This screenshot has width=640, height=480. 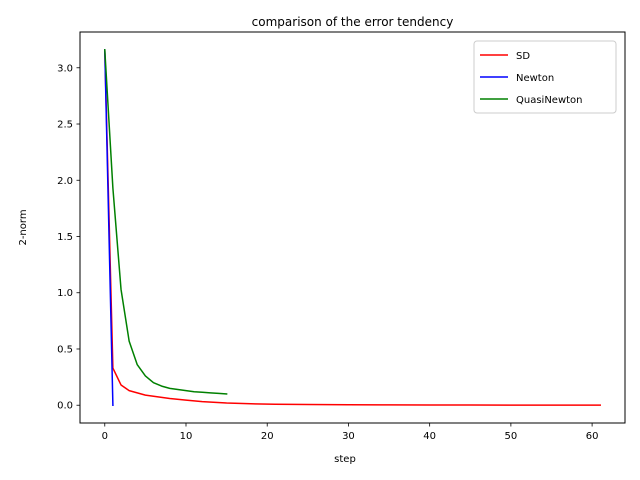 What do you see at coordinates (65, 181) in the screenshot?
I see `y-tick-label: 2.0` at bounding box center [65, 181].